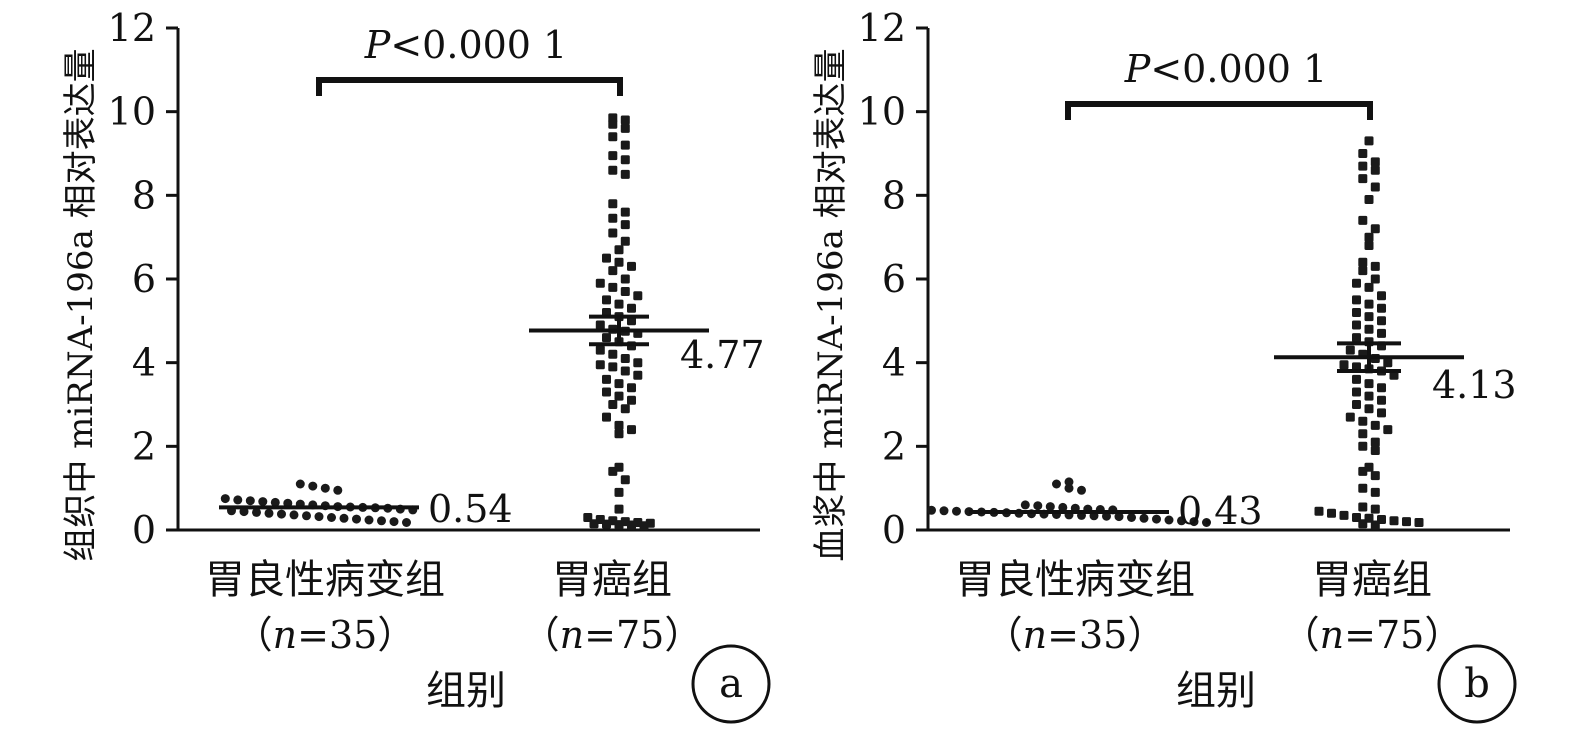 The height and width of the screenshot is (730, 1575). Describe the element at coordinates (894, 363) in the screenshot. I see `y-tick-label: 4` at that location.